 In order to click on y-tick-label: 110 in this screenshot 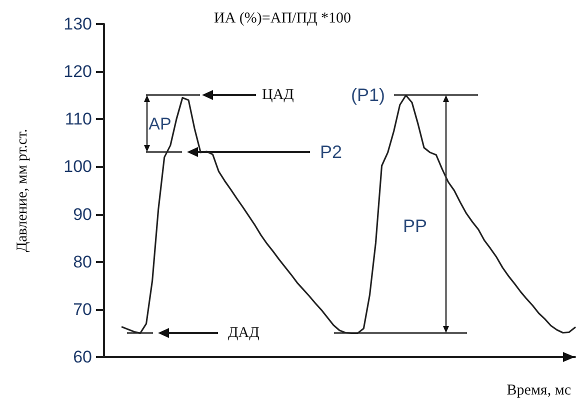, I will do `click(78, 119)`.